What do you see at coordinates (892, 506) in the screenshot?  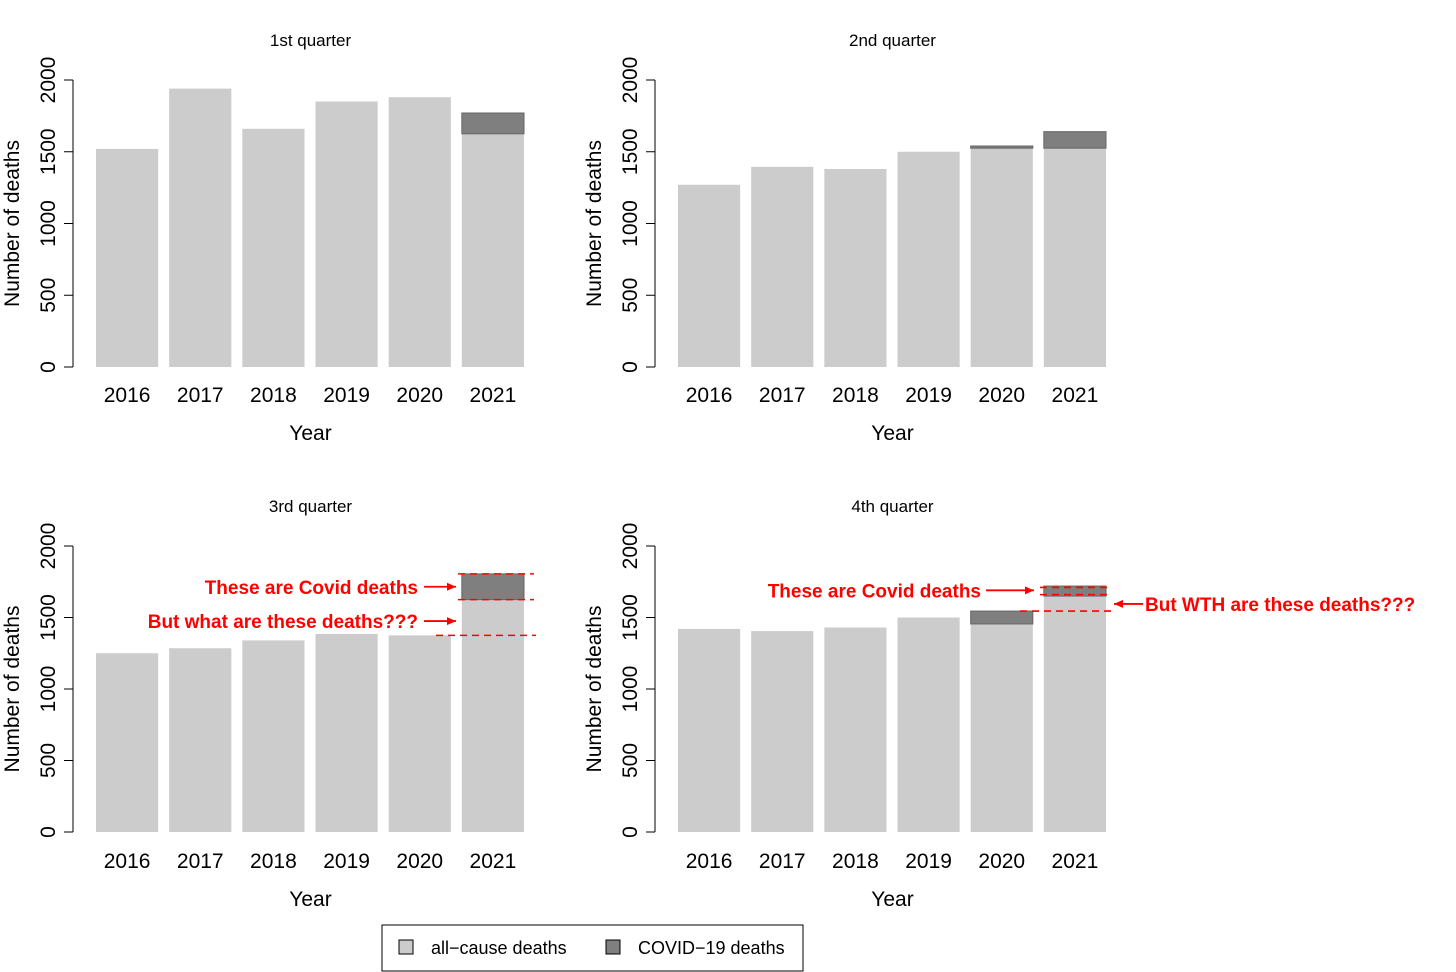 I see `panel-title: 4th quarter` at bounding box center [892, 506].